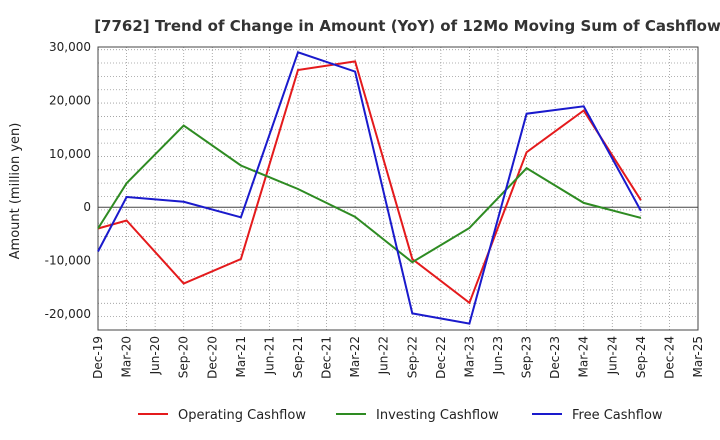 The height and width of the screenshot is (440, 720). What do you see at coordinates (327, 357) in the screenshot?
I see `x-tick-label: Dec-21` at bounding box center [327, 357].